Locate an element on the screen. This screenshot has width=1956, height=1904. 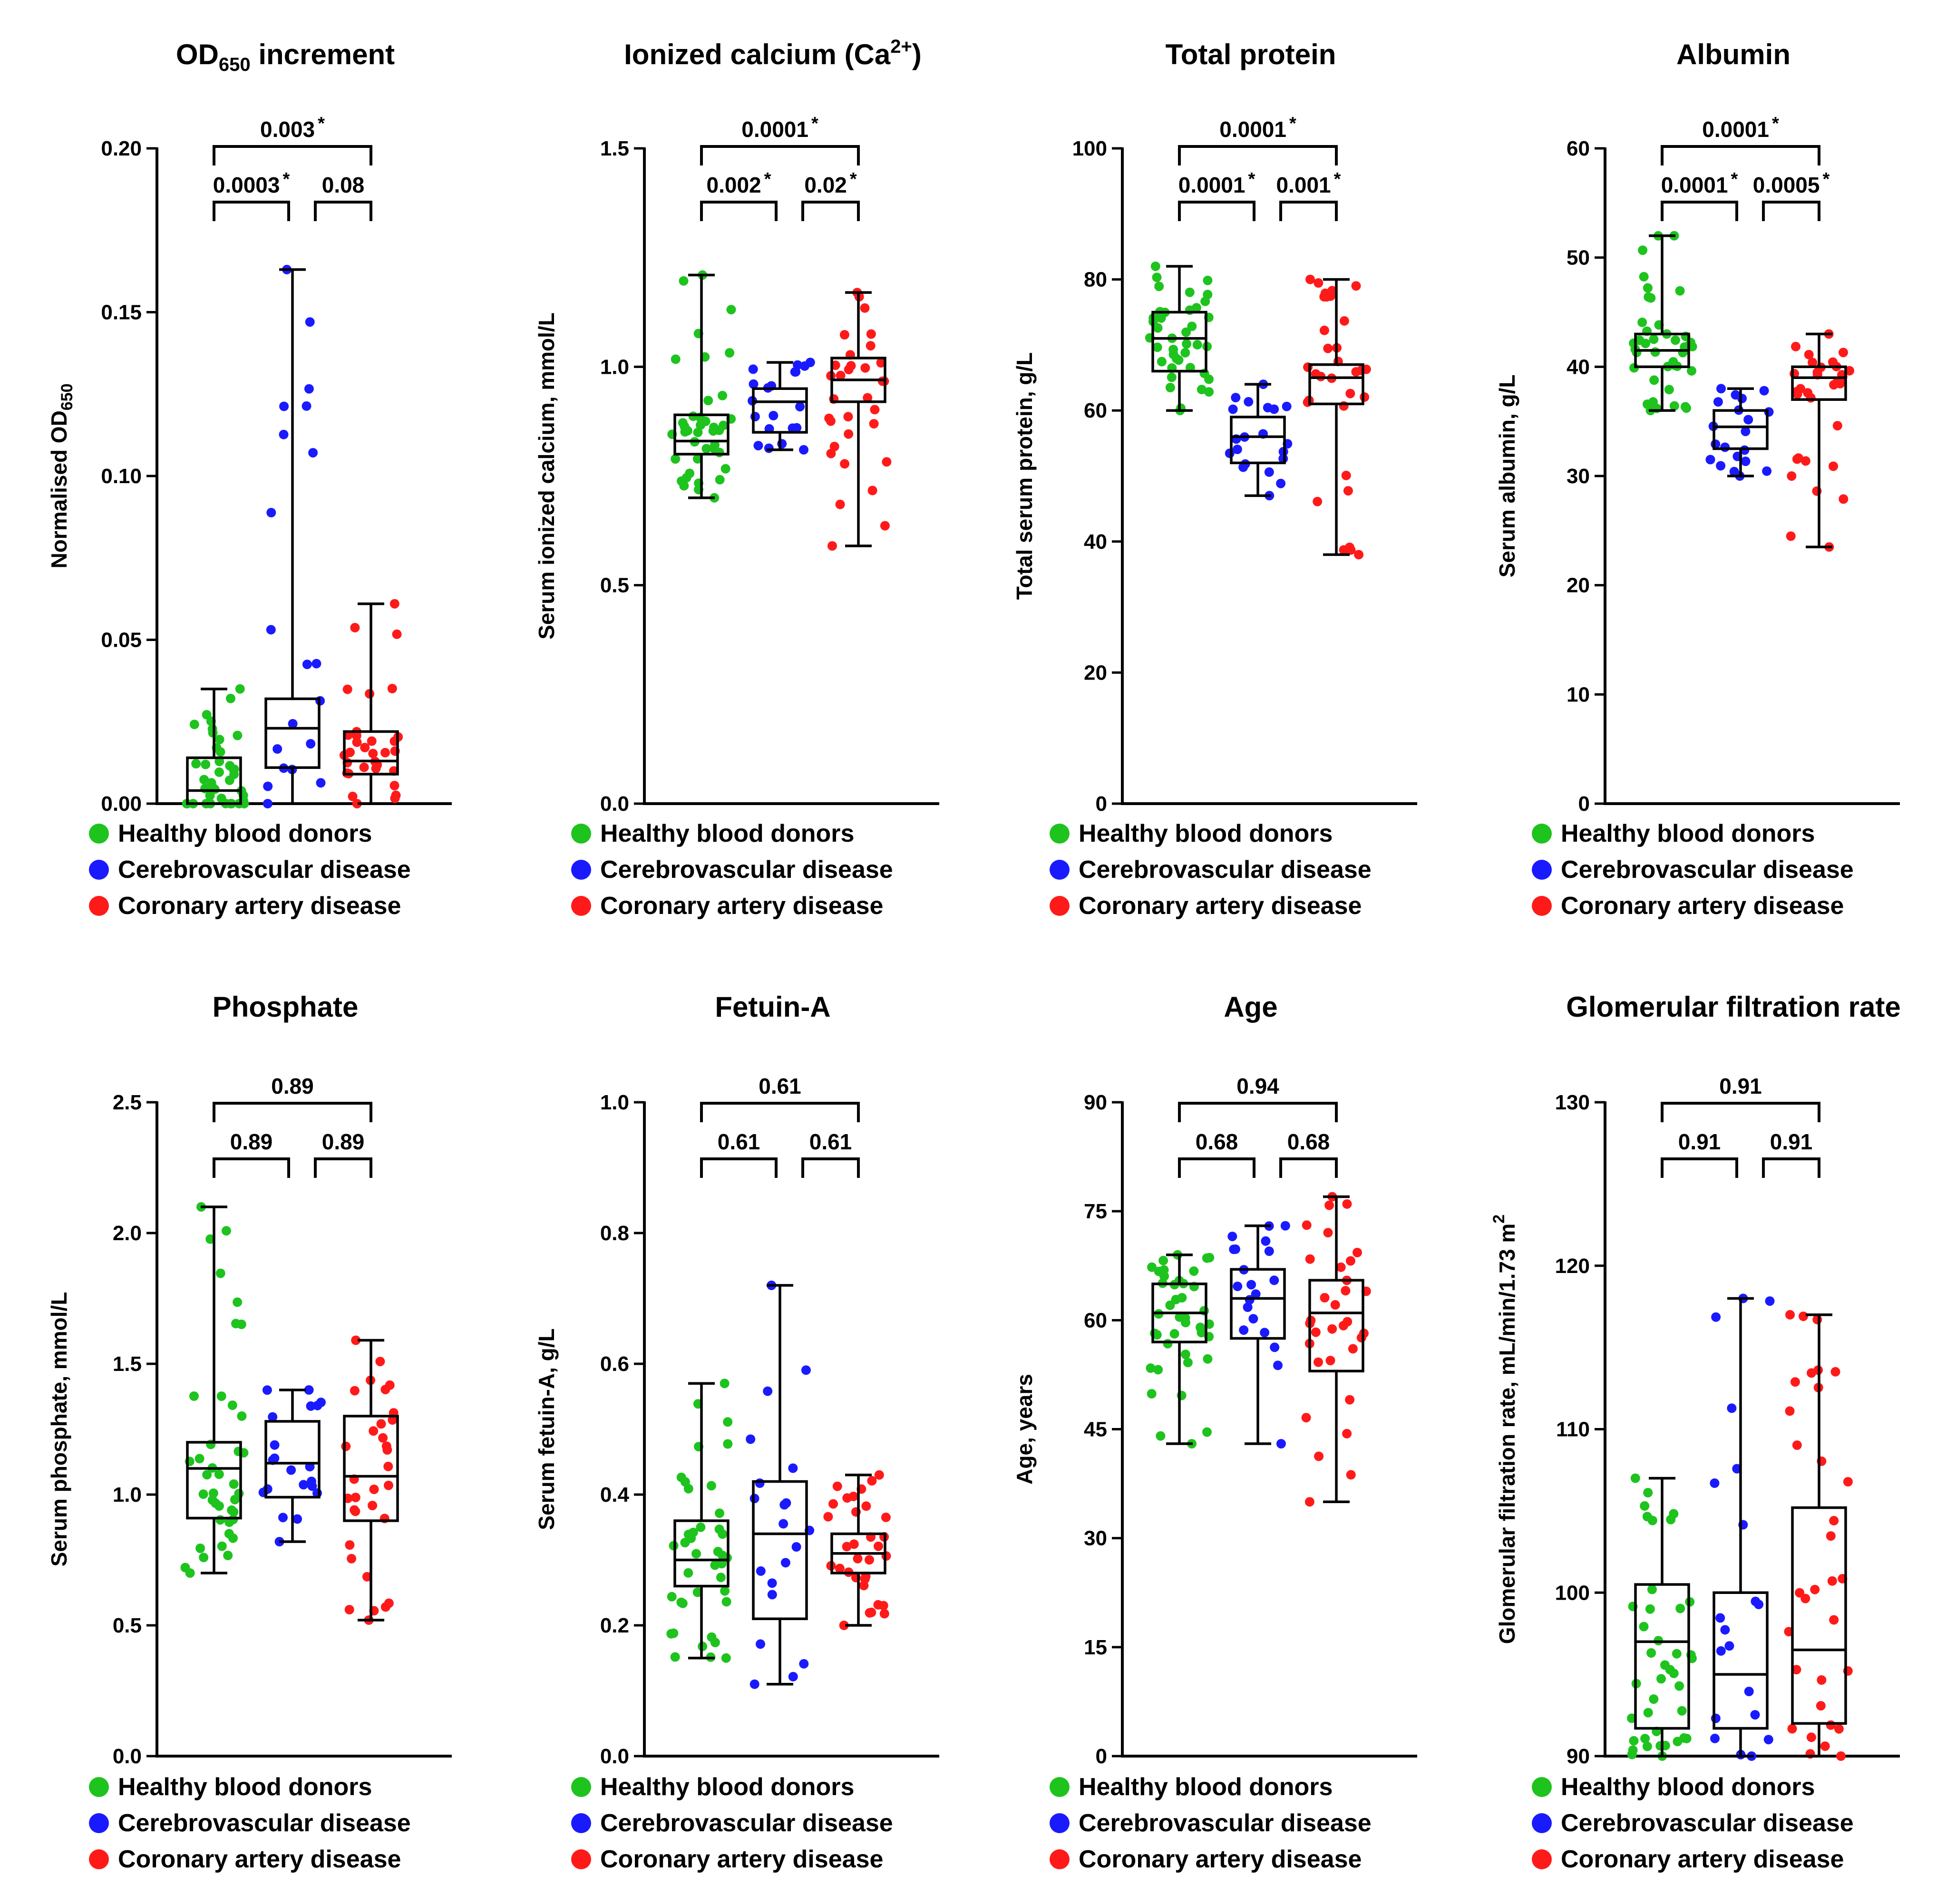
p-value-label: 0.61 is located at coordinates (739, 1141).